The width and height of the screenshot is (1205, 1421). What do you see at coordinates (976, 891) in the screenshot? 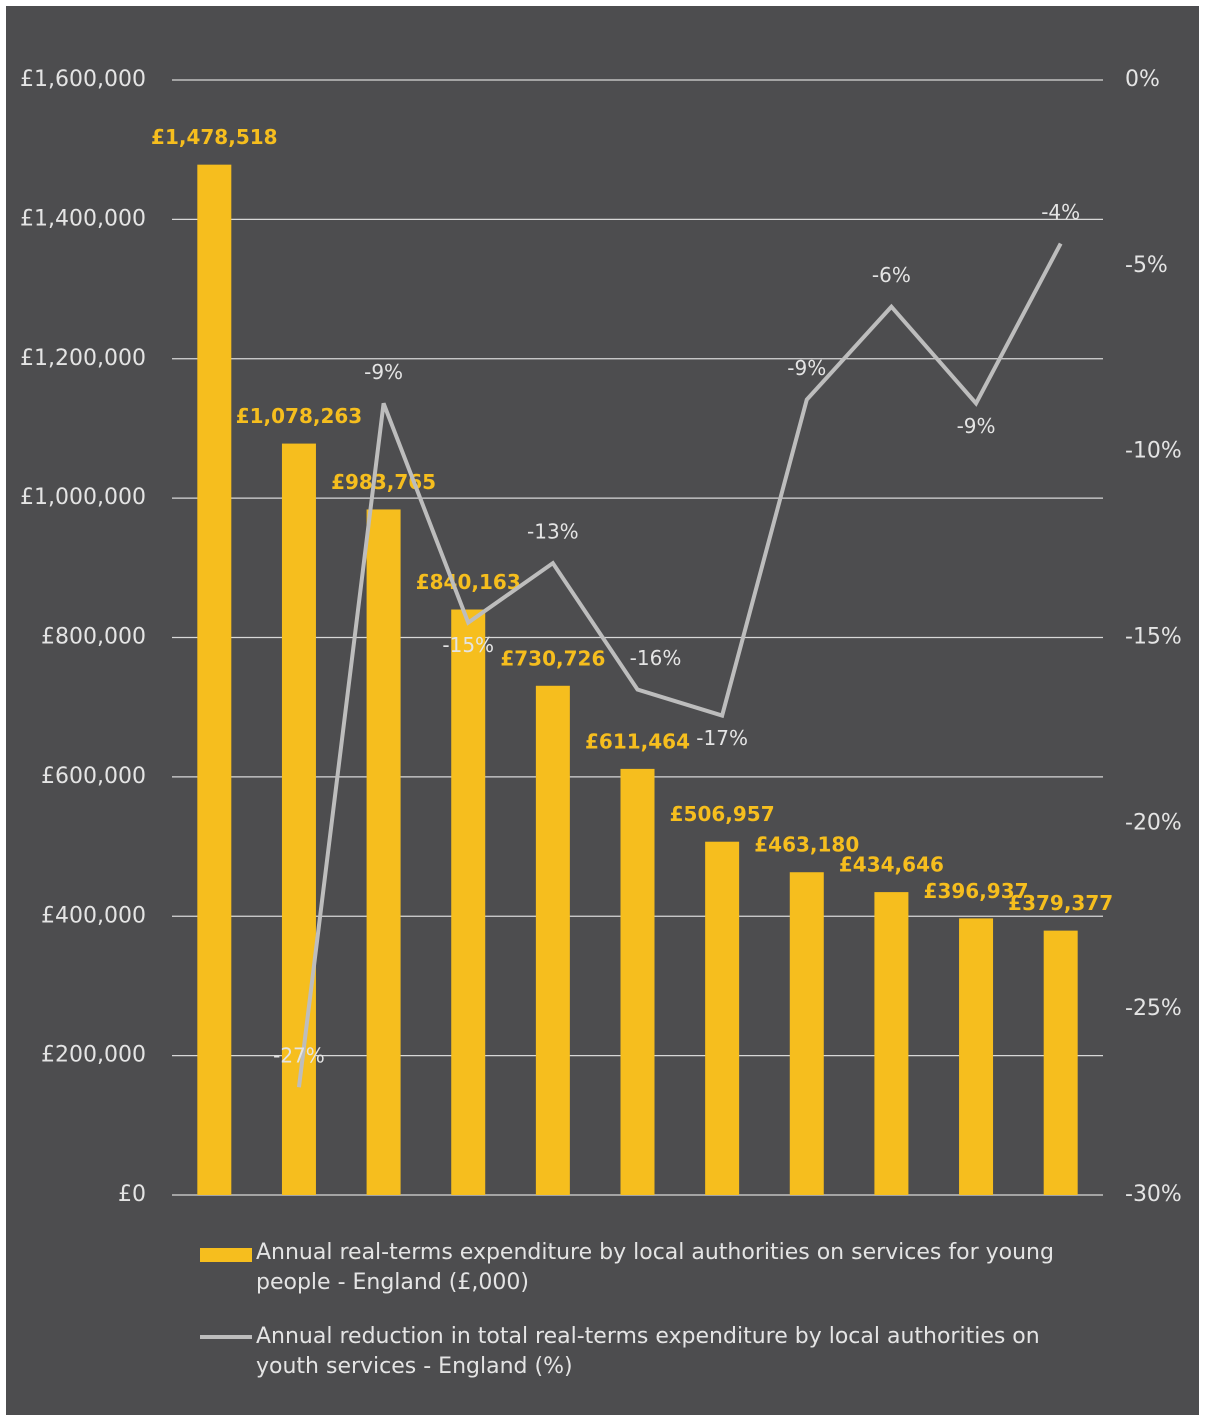
I see `bar-value-label: £396,937` at bounding box center [976, 891].